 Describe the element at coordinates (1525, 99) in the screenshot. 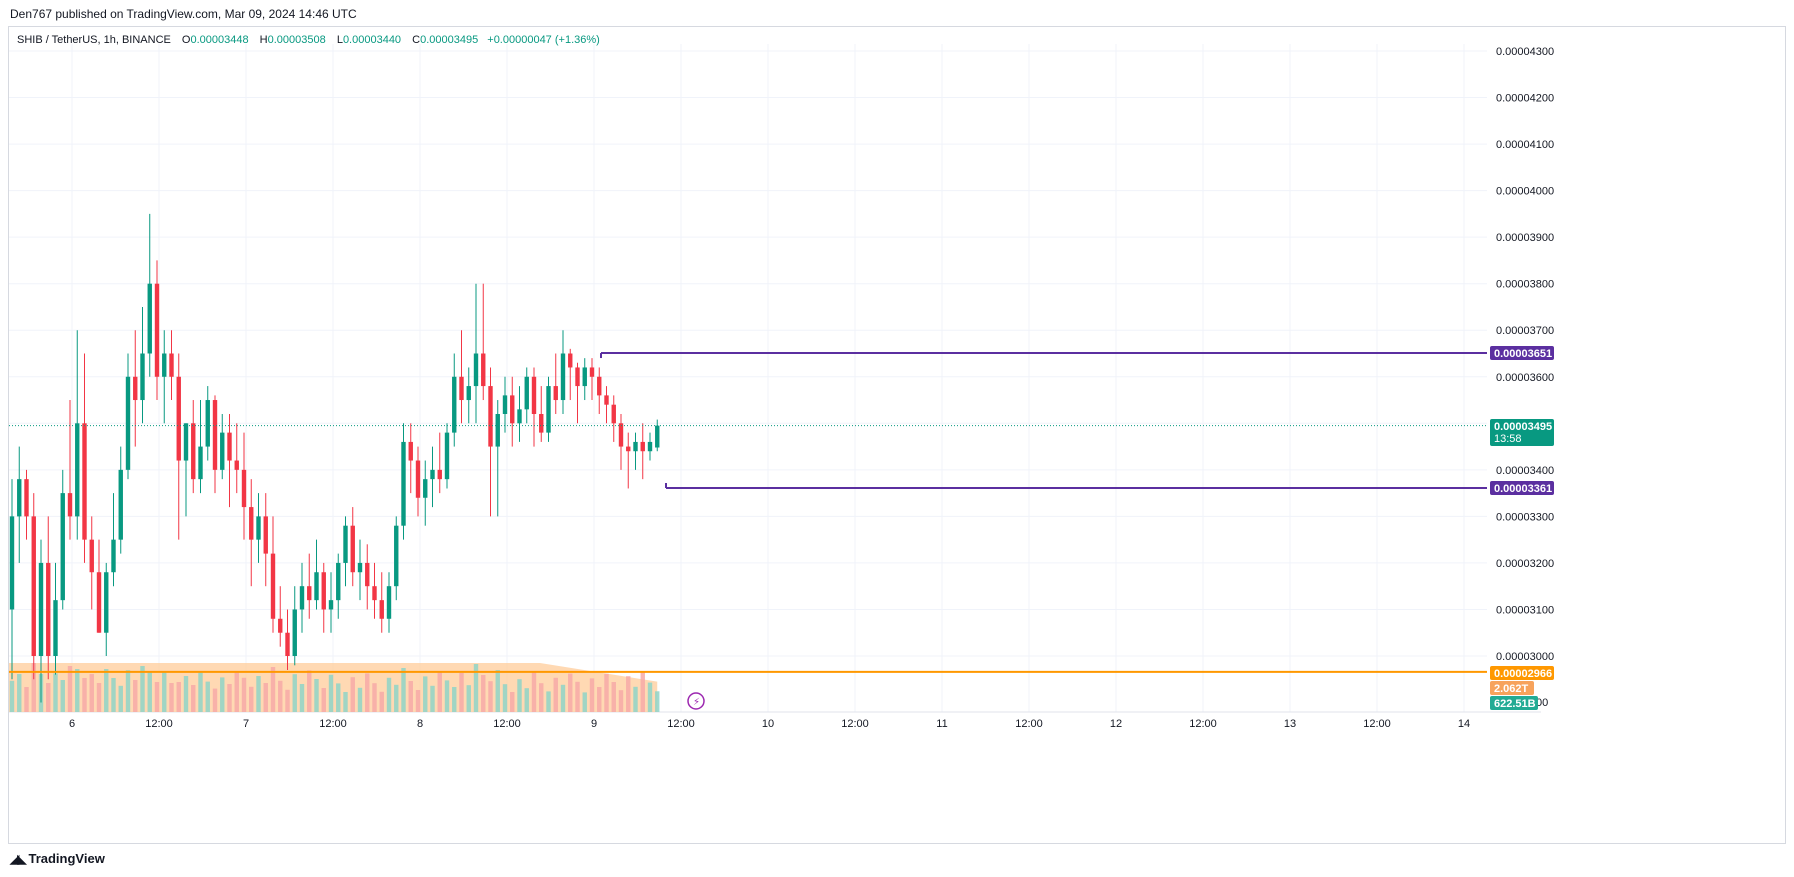

I see `price-tick-label: 0.00004200` at that location.